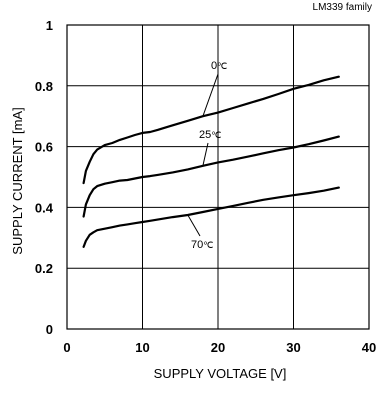  I want to click on y-tick-label: 0, so click(49, 329).